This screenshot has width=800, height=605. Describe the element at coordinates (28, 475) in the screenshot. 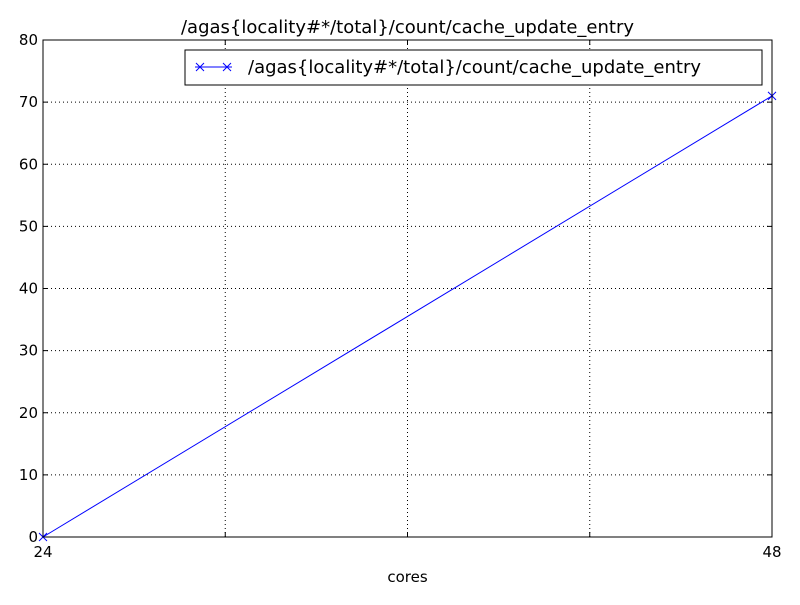

I see `y-tick-label: 10` at that location.